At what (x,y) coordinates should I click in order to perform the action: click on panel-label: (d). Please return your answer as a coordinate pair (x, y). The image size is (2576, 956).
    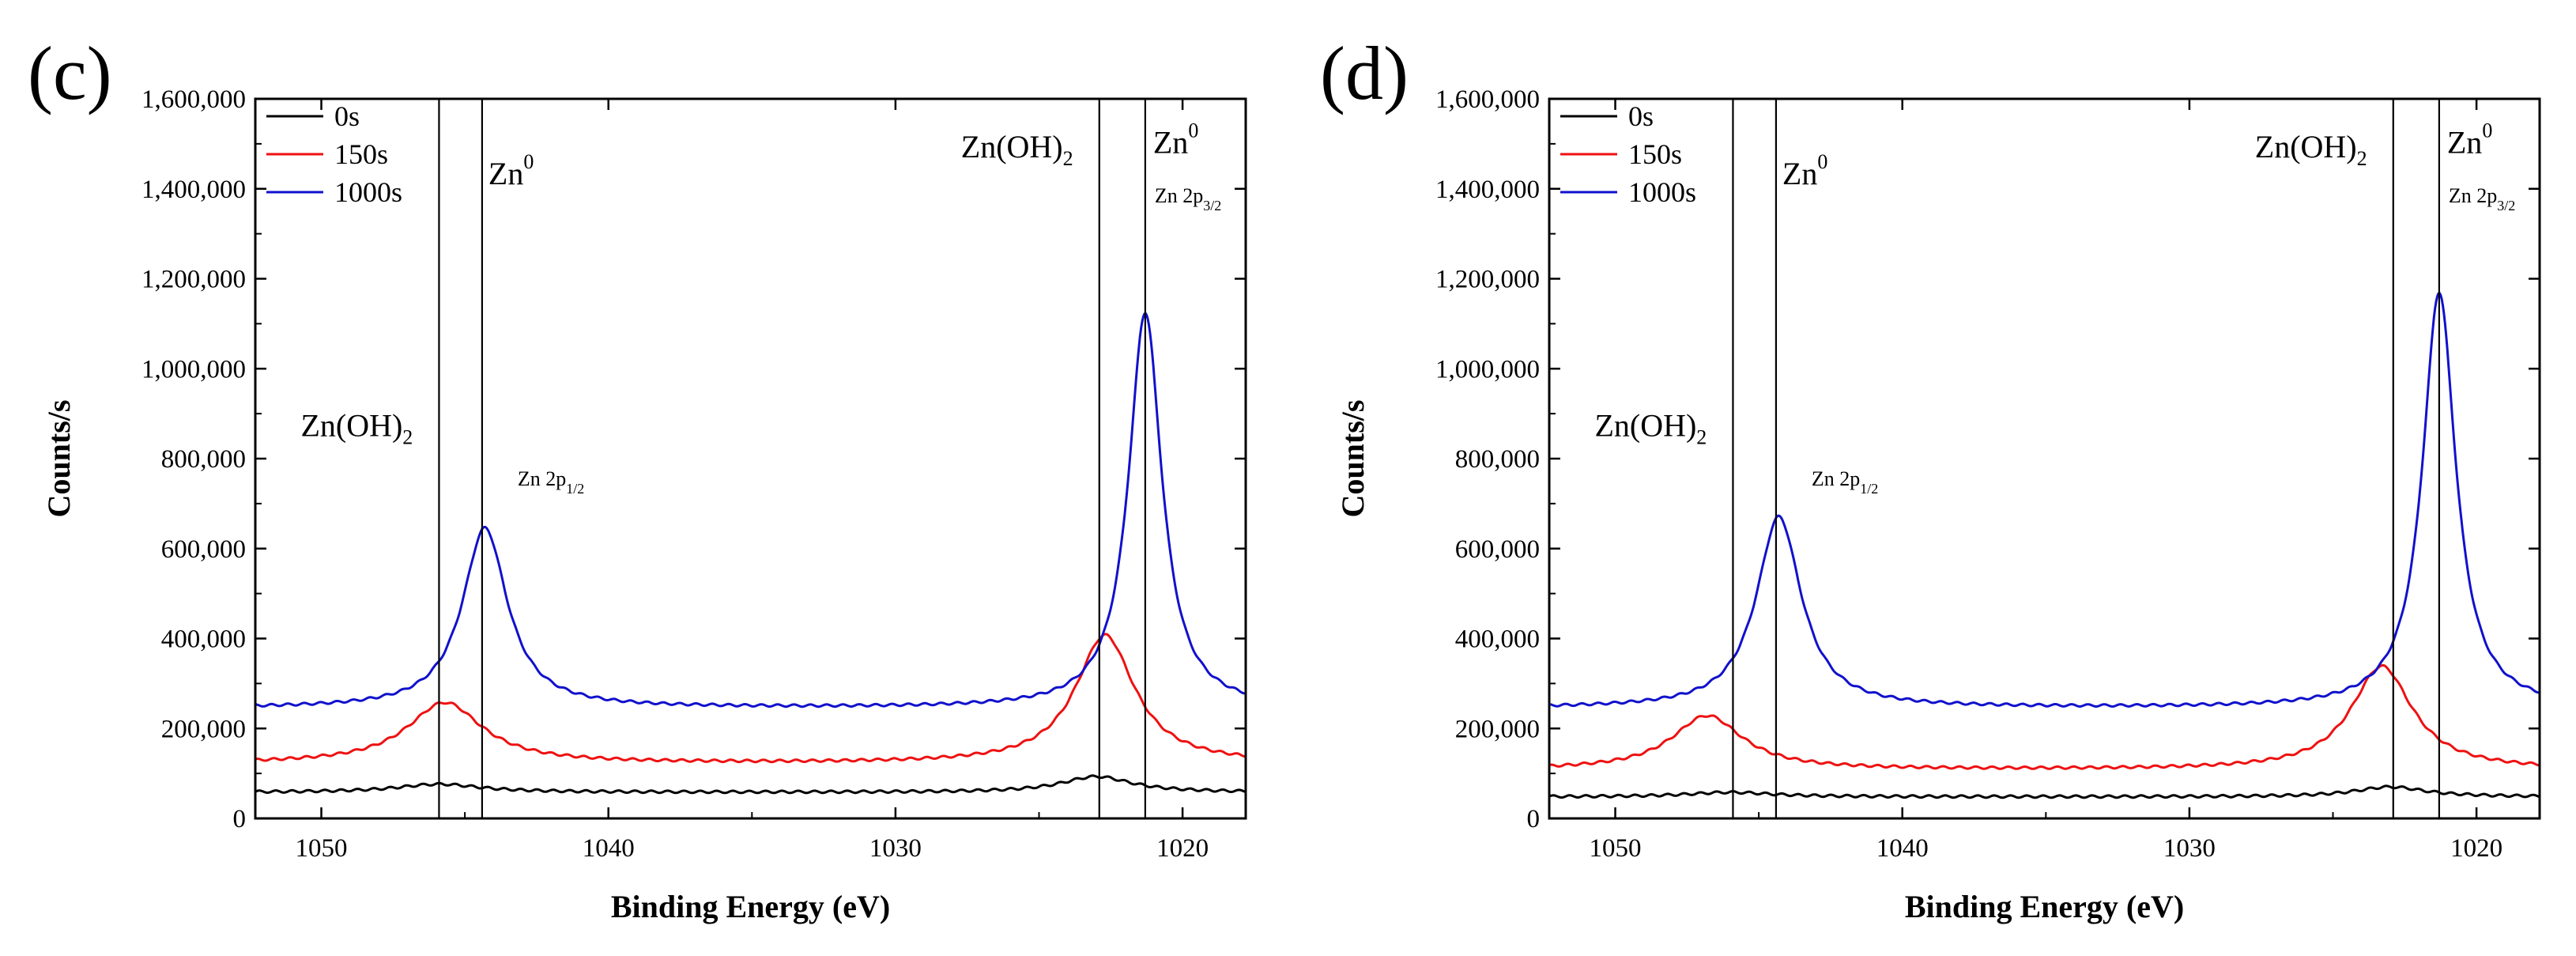
    Looking at the image, I should click on (1365, 73).